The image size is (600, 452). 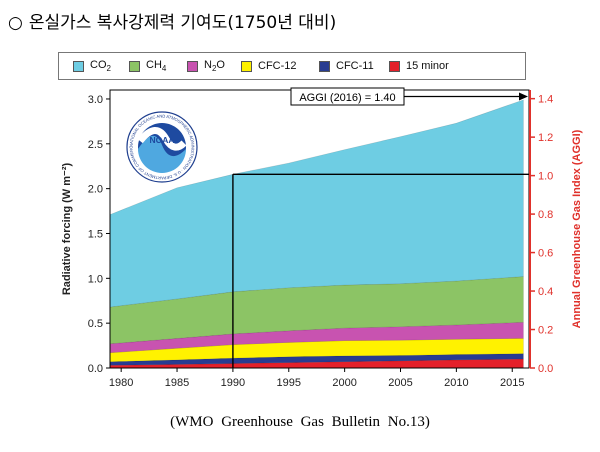 I want to click on legend-swatch-n2o, so click(x=192, y=66).